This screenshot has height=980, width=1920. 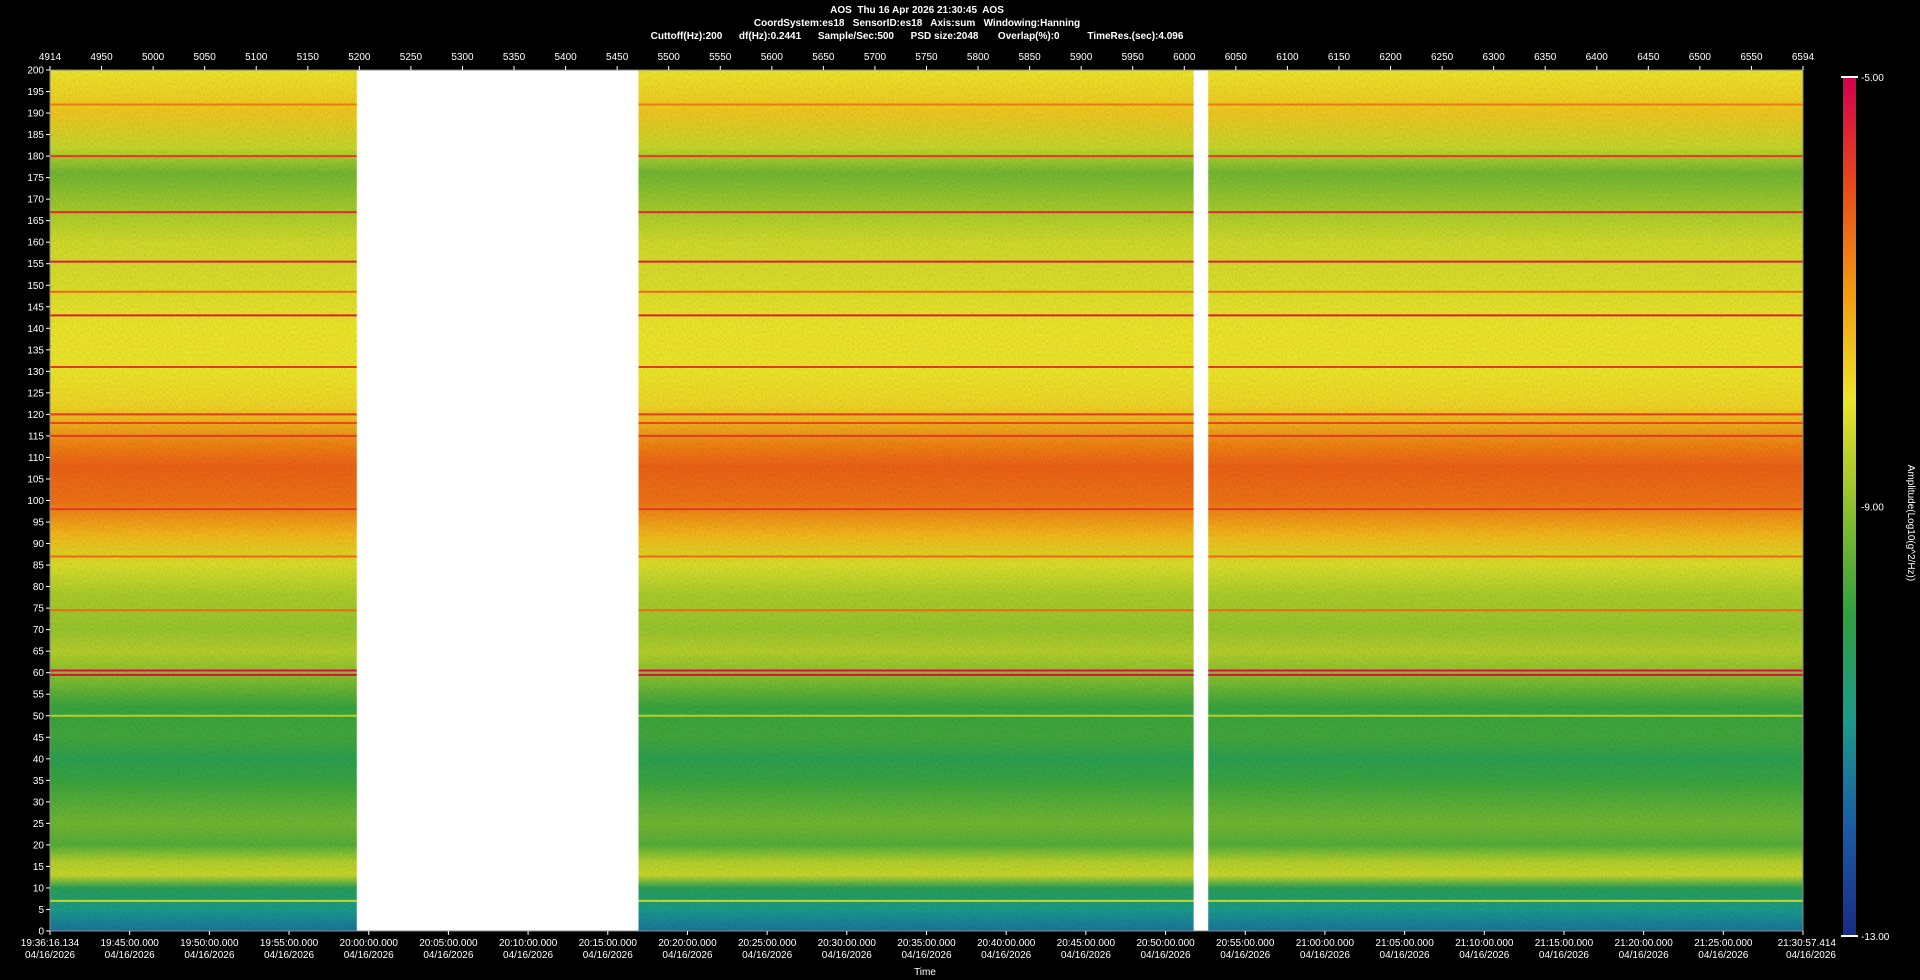 What do you see at coordinates (39, 523) in the screenshot?
I see `y-axis-tick-label: 95` at bounding box center [39, 523].